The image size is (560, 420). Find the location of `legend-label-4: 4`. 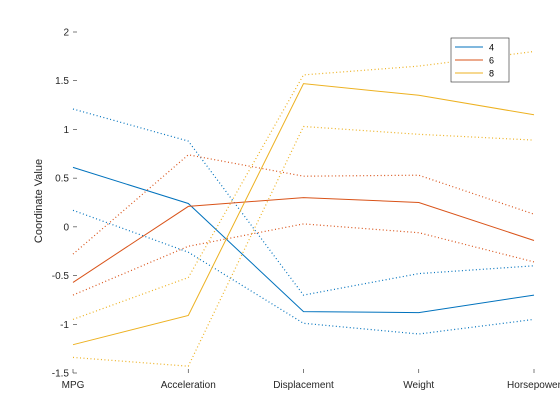

legend-label-4: 4 is located at coordinates (491, 48).